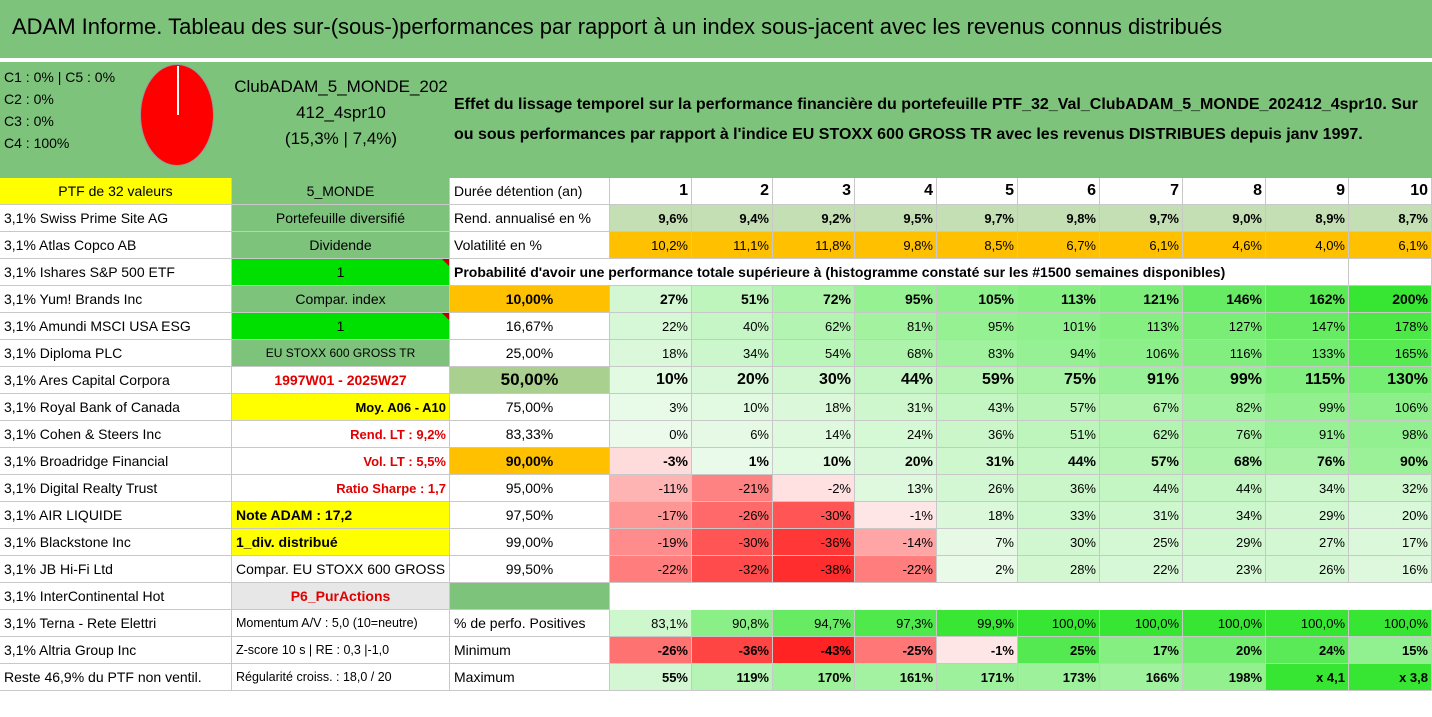 This screenshot has width=1432, height=717. What do you see at coordinates (814, 488) in the screenshot?
I see `probability-value: -2%` at bounding box center [814, 488].